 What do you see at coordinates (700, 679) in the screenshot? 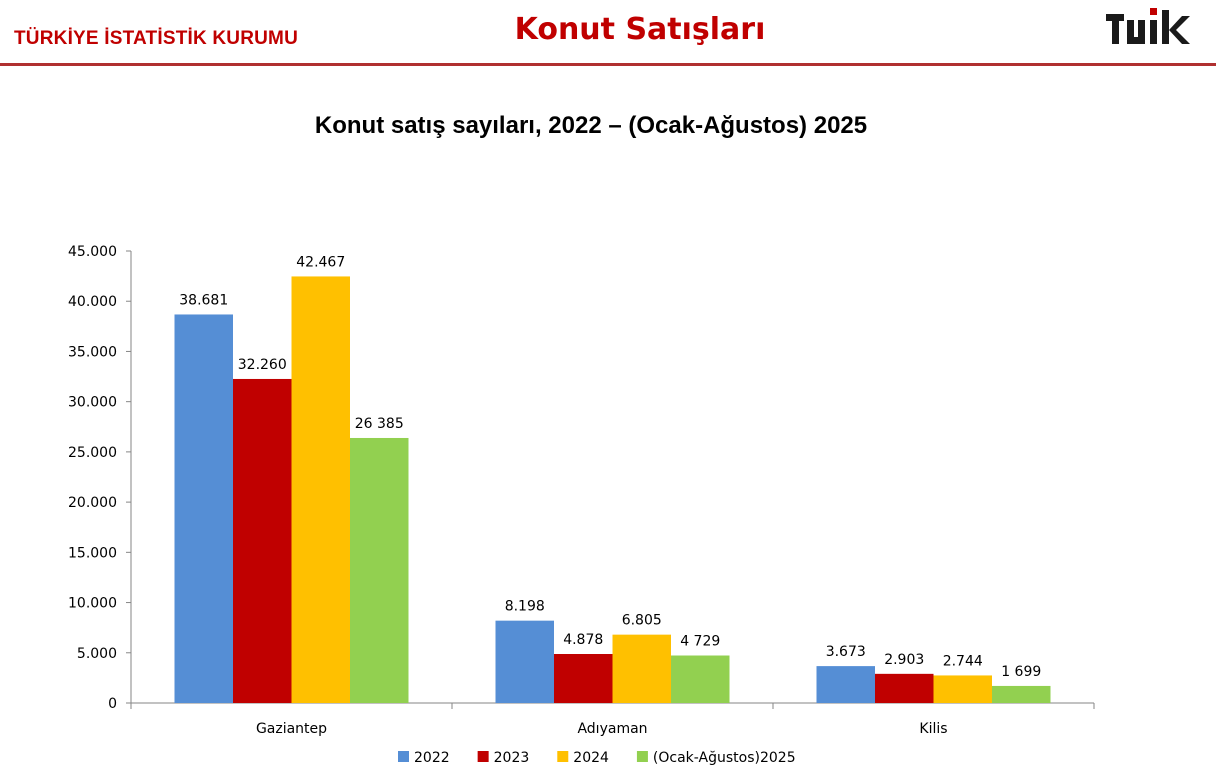
I see `bar-(Ocak-Ağustos)2025-Adıyaman` at bounding box center [700, 679].